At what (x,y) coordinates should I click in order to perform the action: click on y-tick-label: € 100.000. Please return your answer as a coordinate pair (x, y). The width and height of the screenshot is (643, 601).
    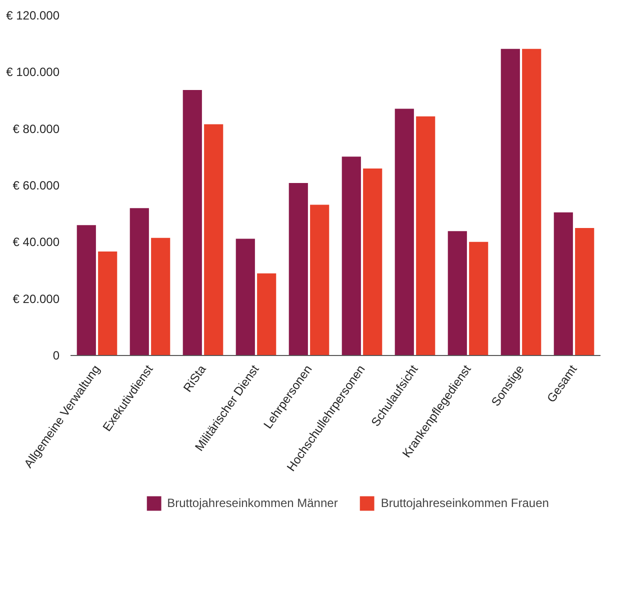
    Looking at the image, I should click on (33, 72).